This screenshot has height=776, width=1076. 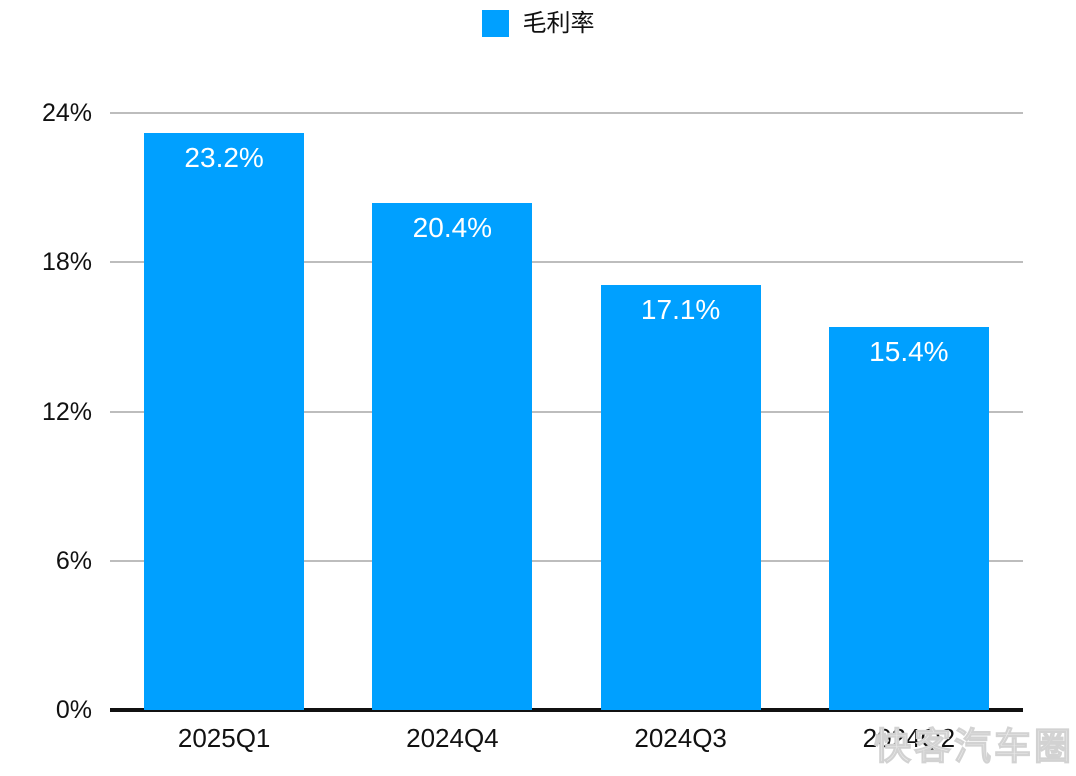 I want to click on bar-value-label: 17.1%, so click(x=680, y=309).